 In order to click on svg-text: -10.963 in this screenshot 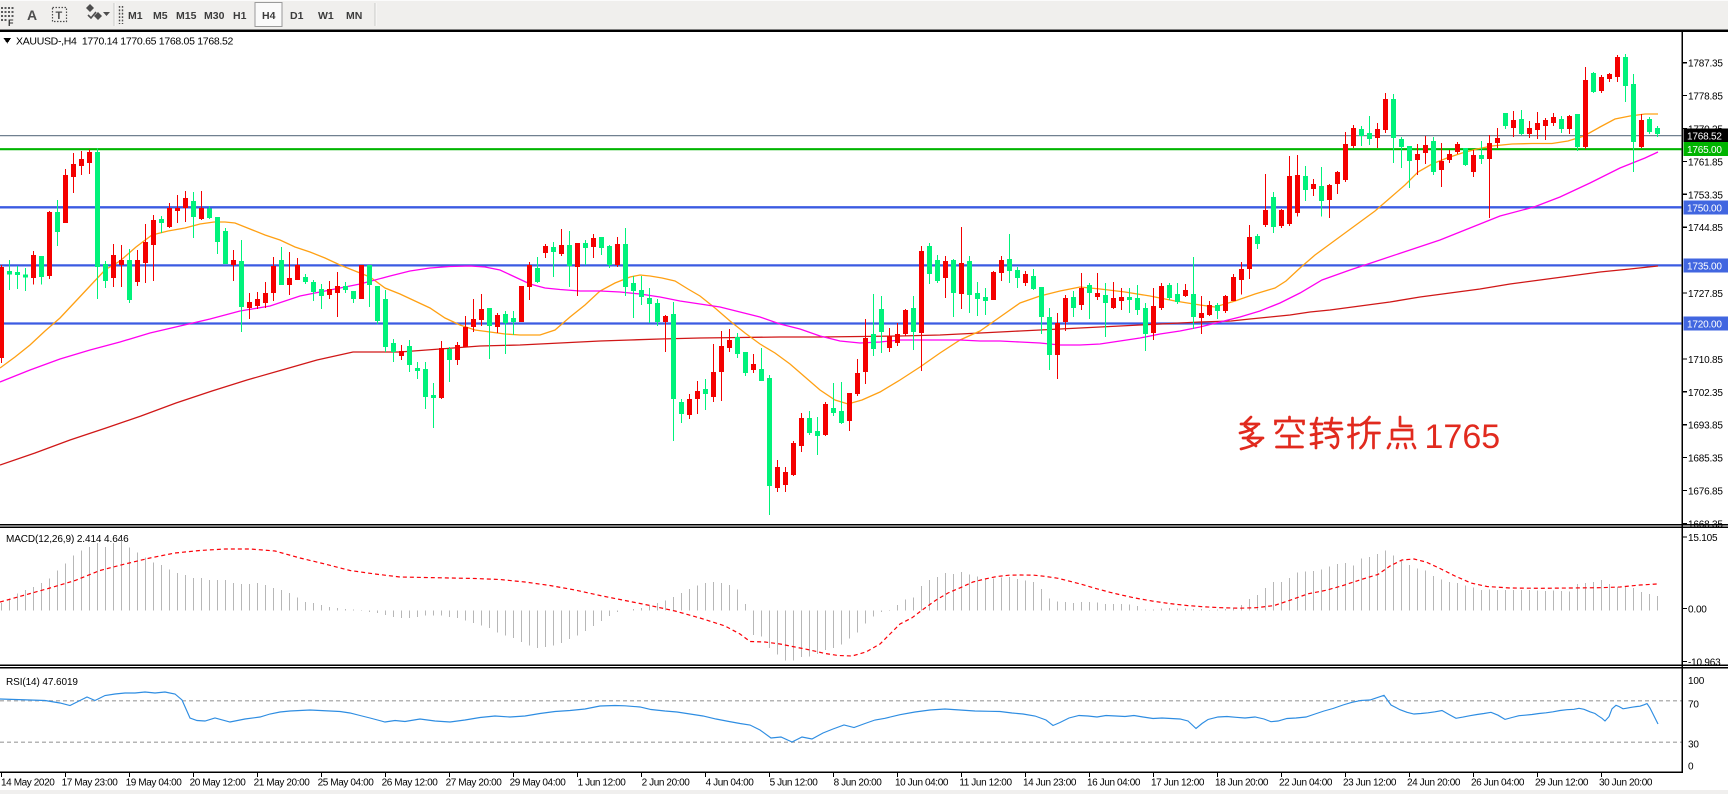, I will do `click(1704, 663)`.